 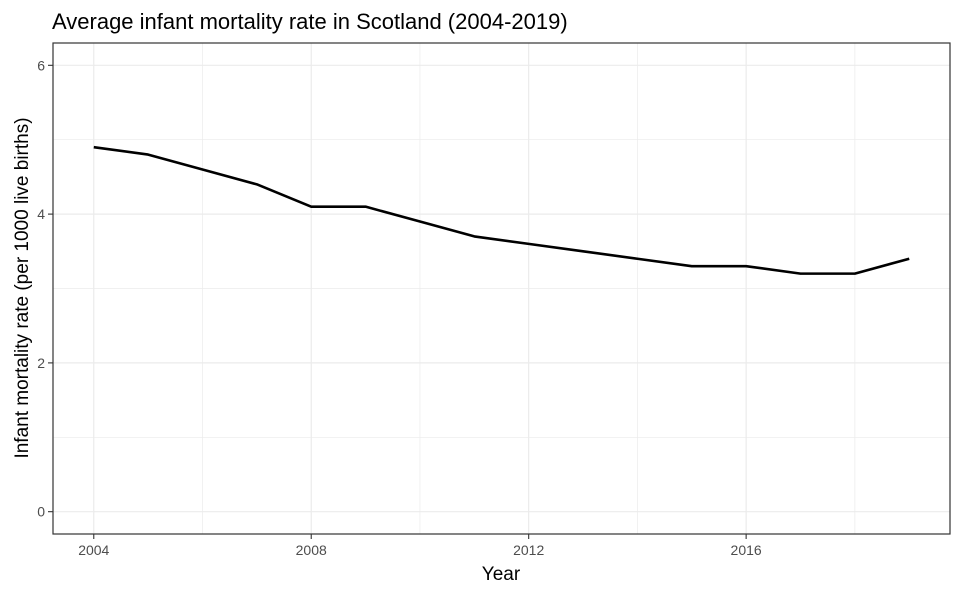 I want to click on x-tick-label: 2008, so click(x=311, y=550).